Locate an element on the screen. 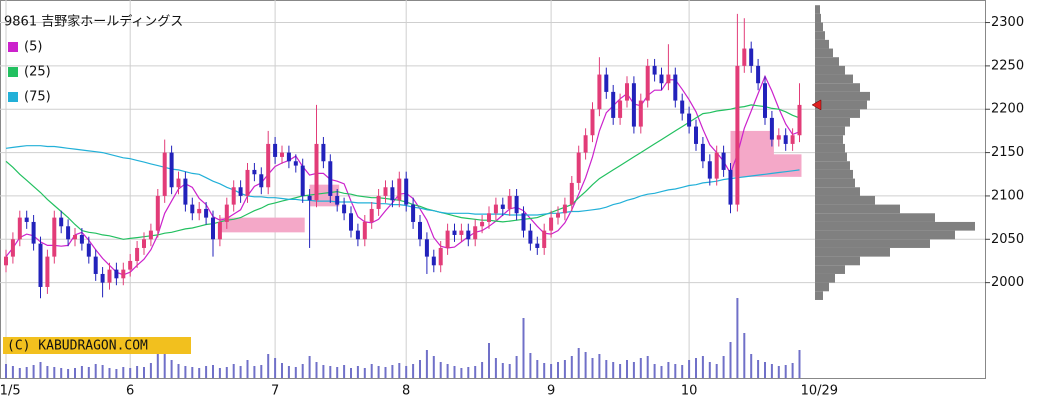 This screenshot has width=1049, height=406. x-tick-label: 7 is located at coordinates (275, 391).